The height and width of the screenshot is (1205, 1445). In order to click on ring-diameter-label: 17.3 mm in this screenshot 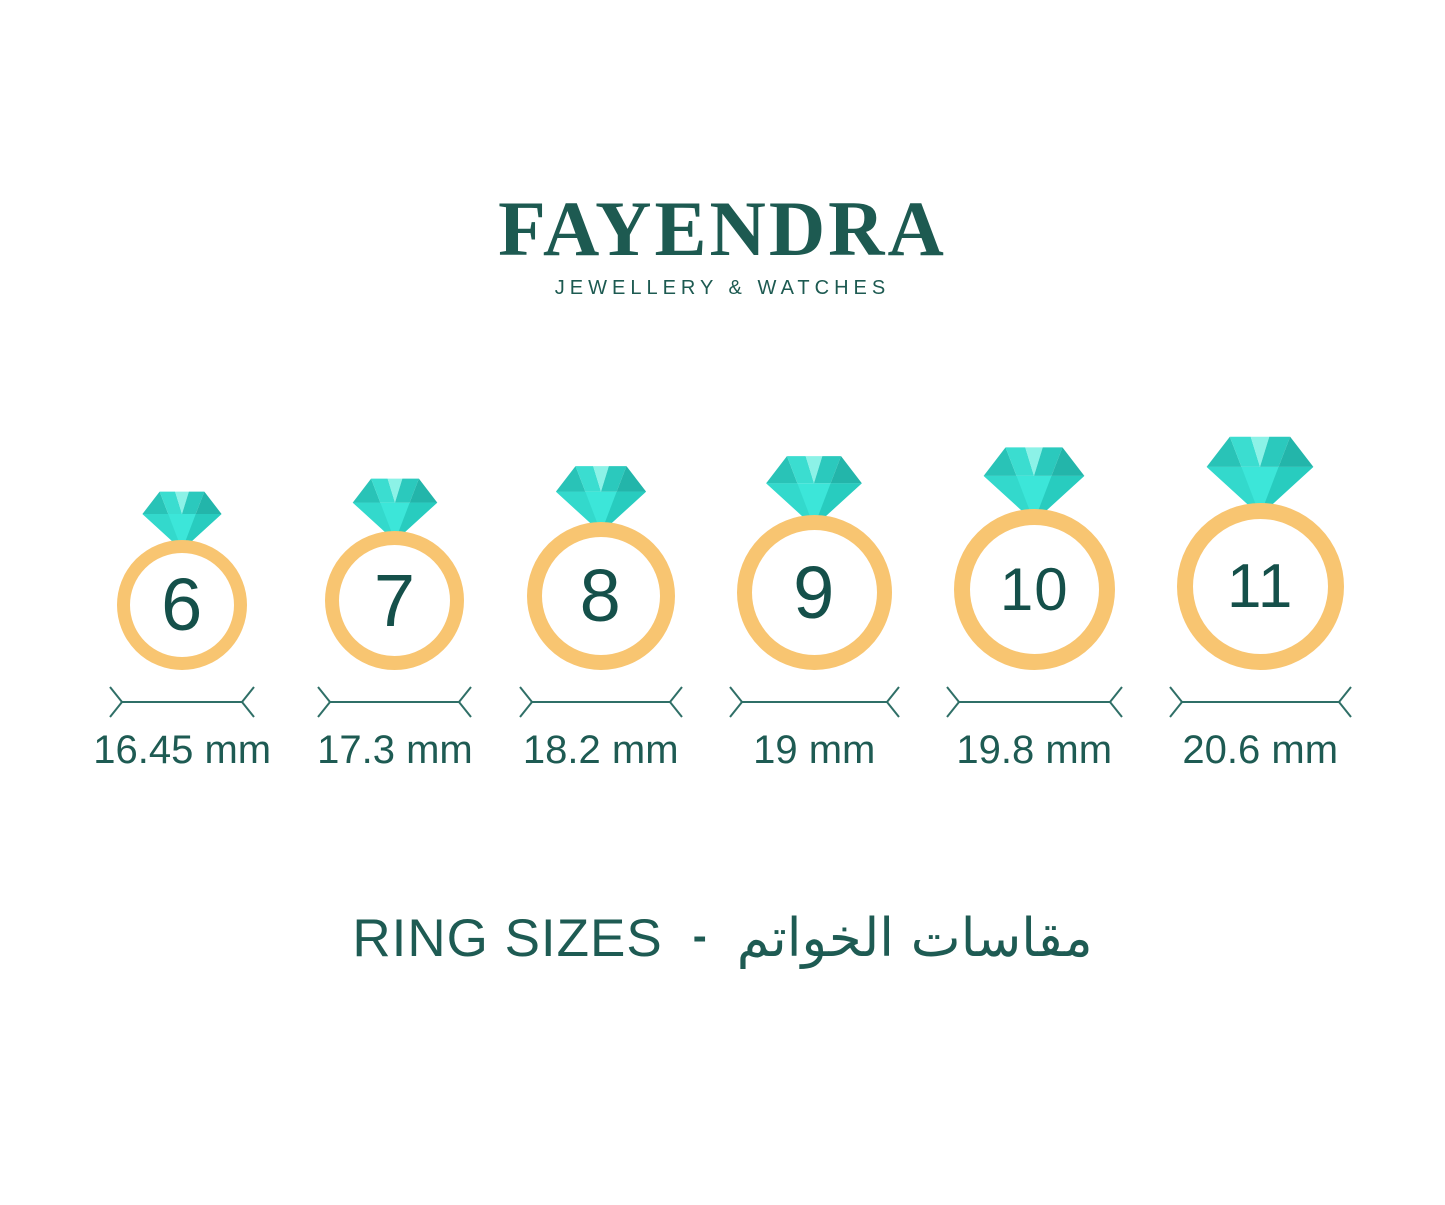, I will do `click(395, 750)`.